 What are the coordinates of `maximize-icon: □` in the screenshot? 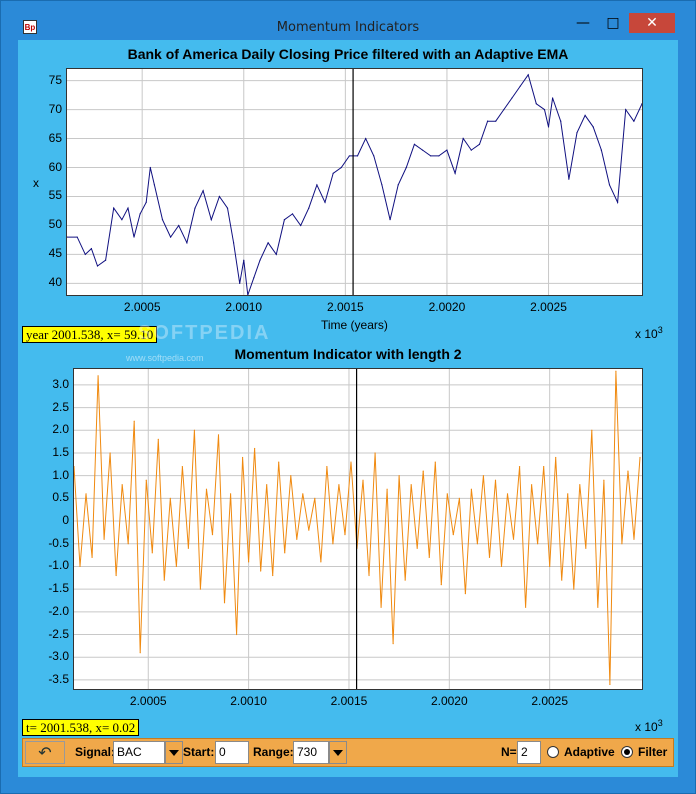 It's located at (613, 23).